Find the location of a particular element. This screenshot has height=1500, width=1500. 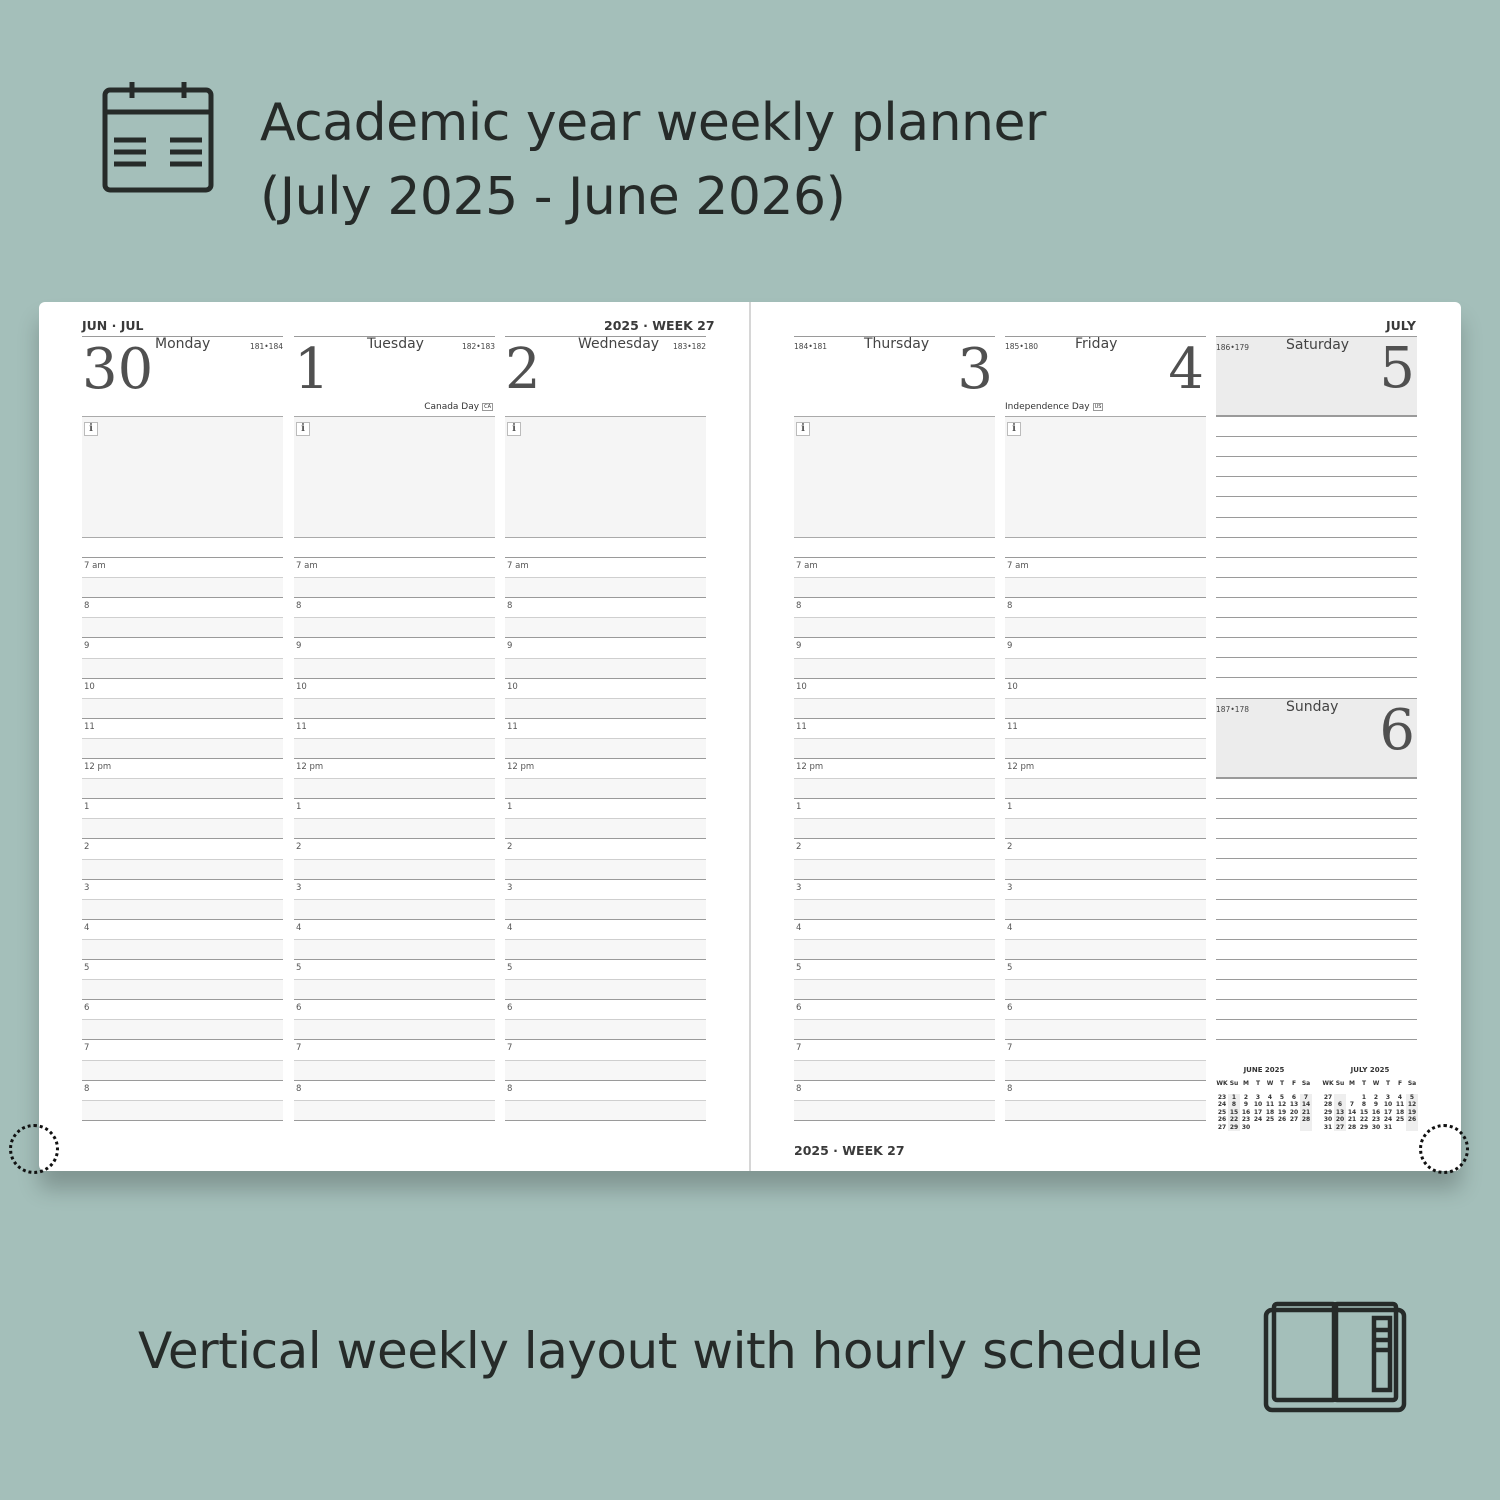

hour-row: 7 am is located at coordinates (394, 567).